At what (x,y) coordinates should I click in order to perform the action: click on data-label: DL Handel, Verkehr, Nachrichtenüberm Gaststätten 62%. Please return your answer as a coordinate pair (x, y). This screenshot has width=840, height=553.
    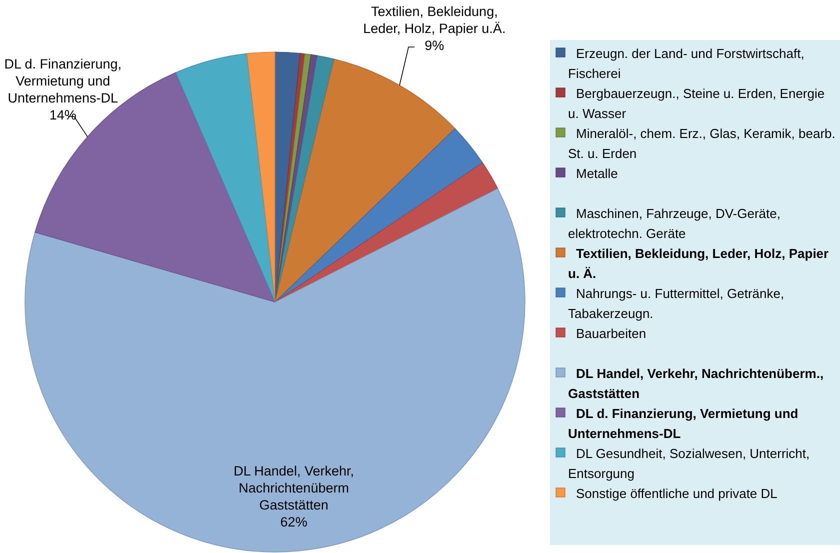
    Looking at the image, I should click on (294, 497).